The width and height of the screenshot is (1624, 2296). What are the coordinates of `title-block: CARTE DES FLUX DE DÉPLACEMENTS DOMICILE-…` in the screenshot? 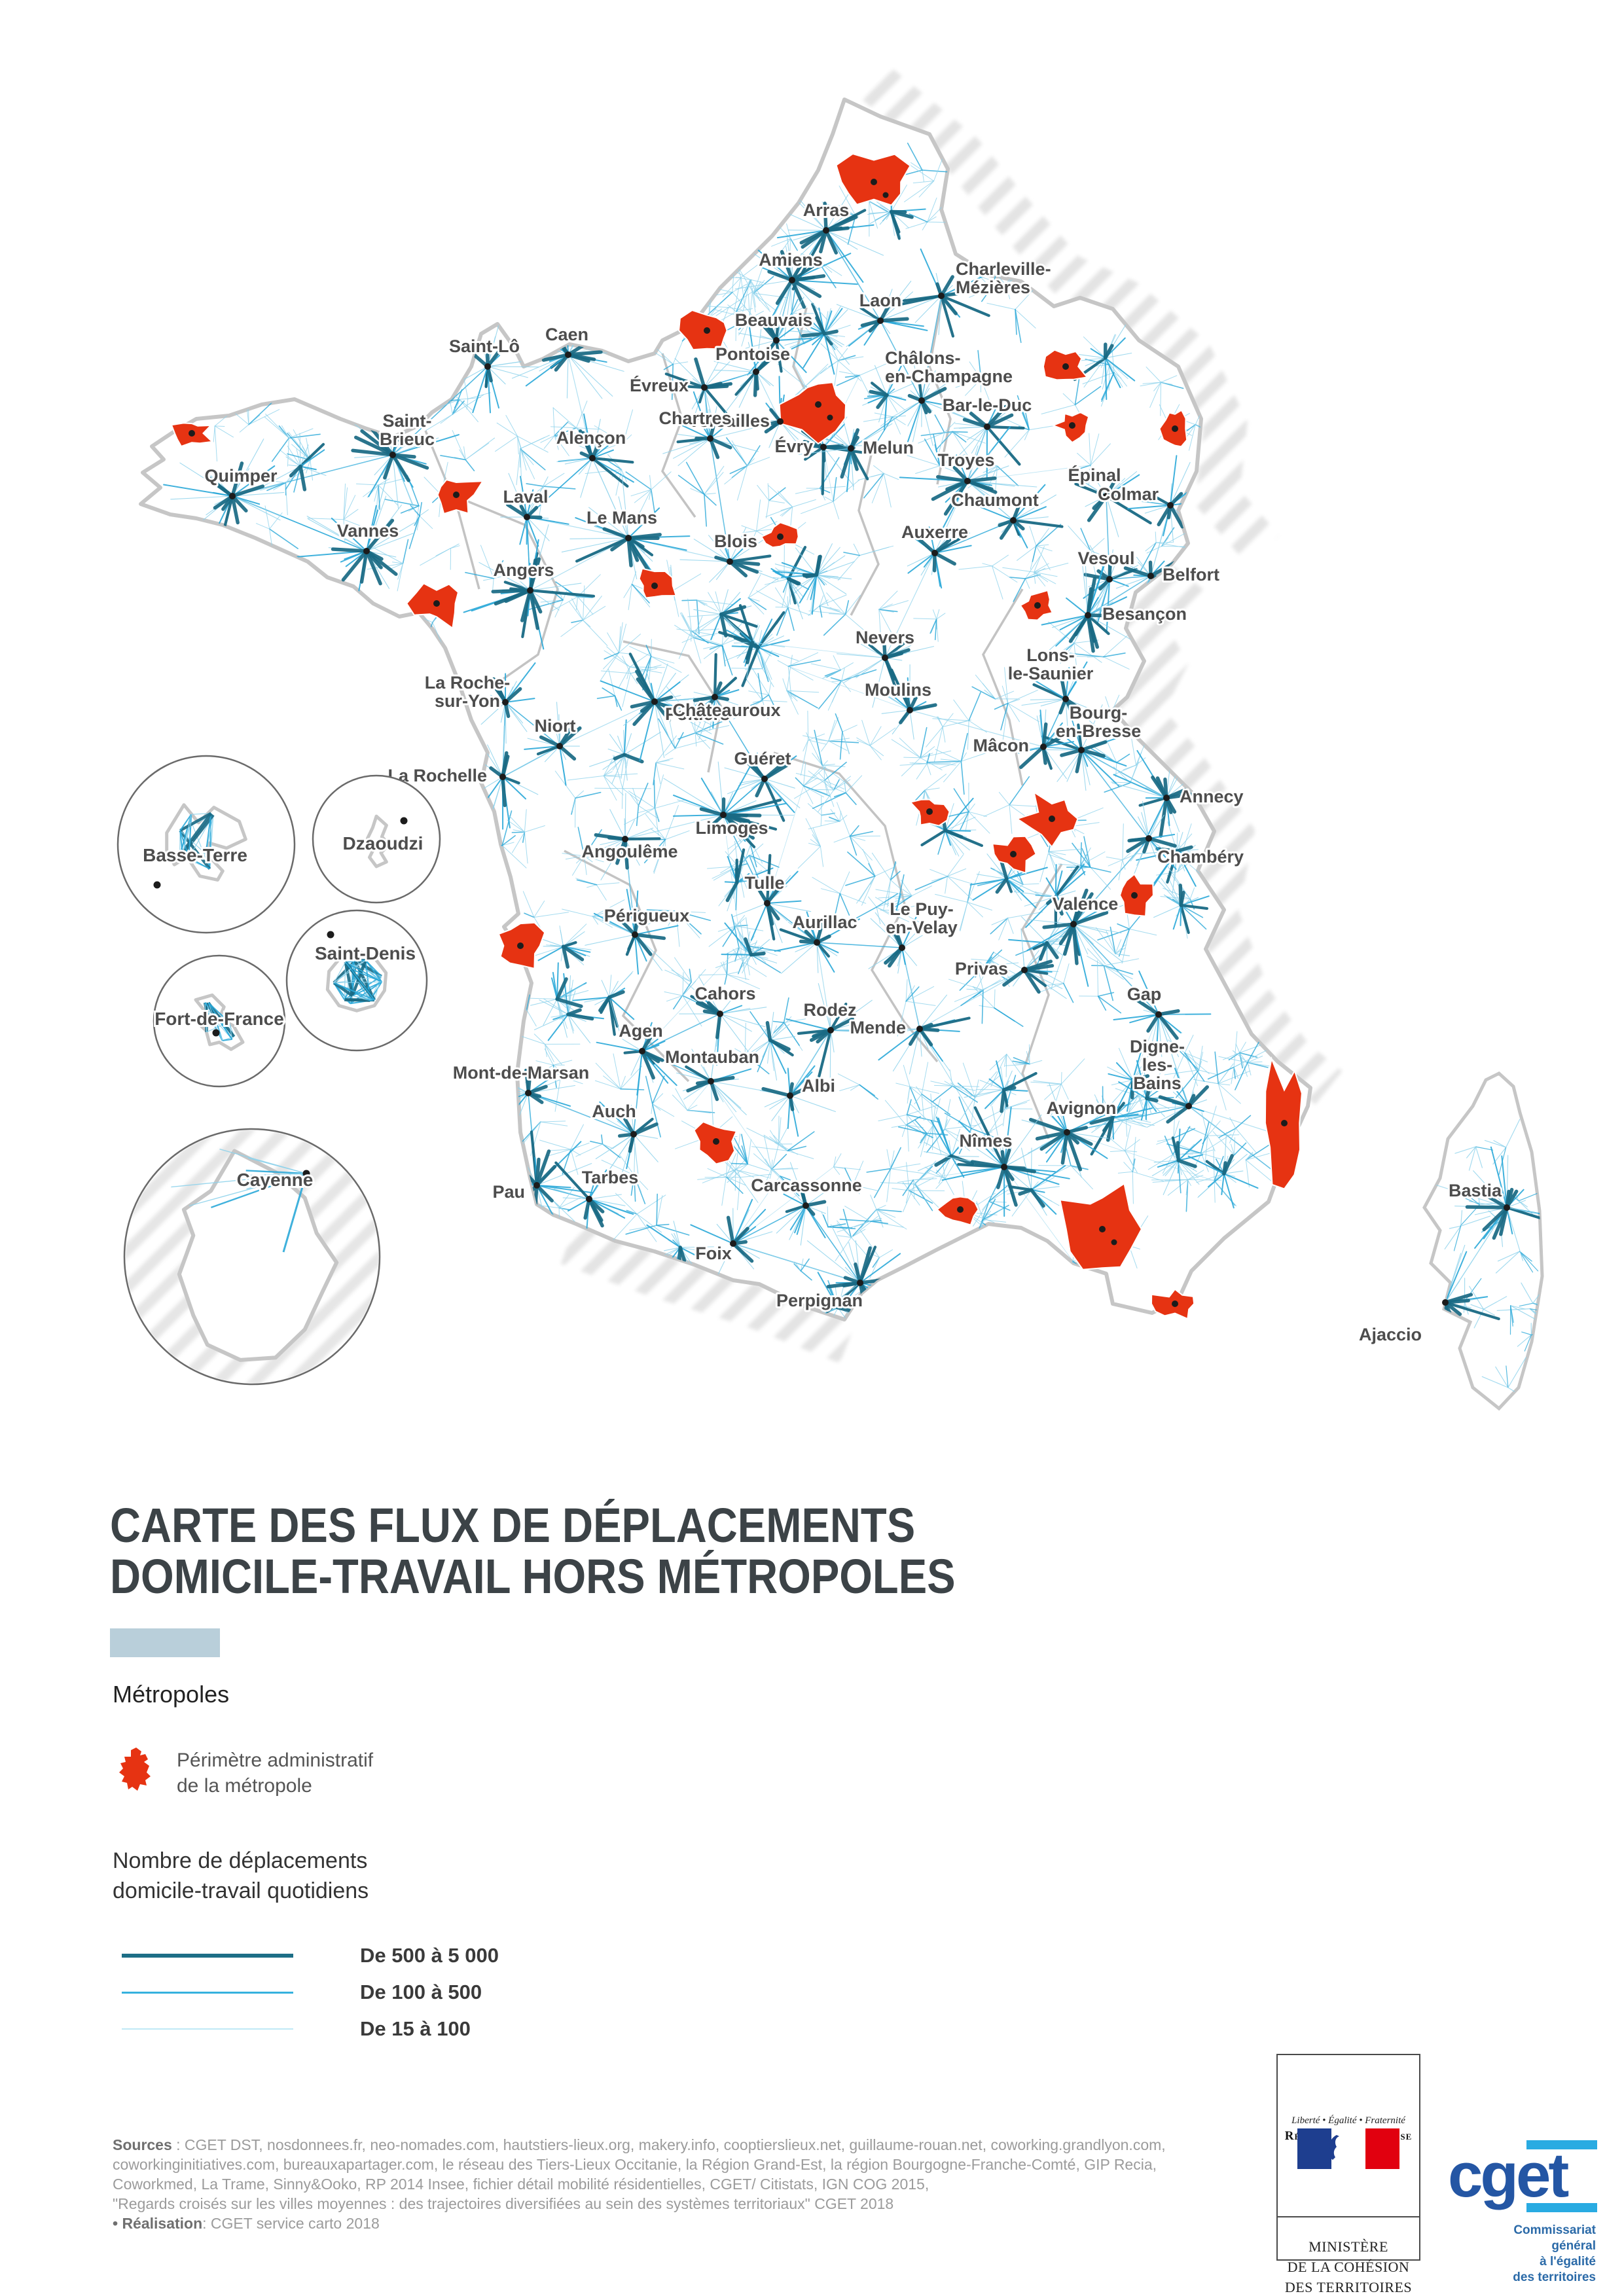 It's located at (633, 1578).